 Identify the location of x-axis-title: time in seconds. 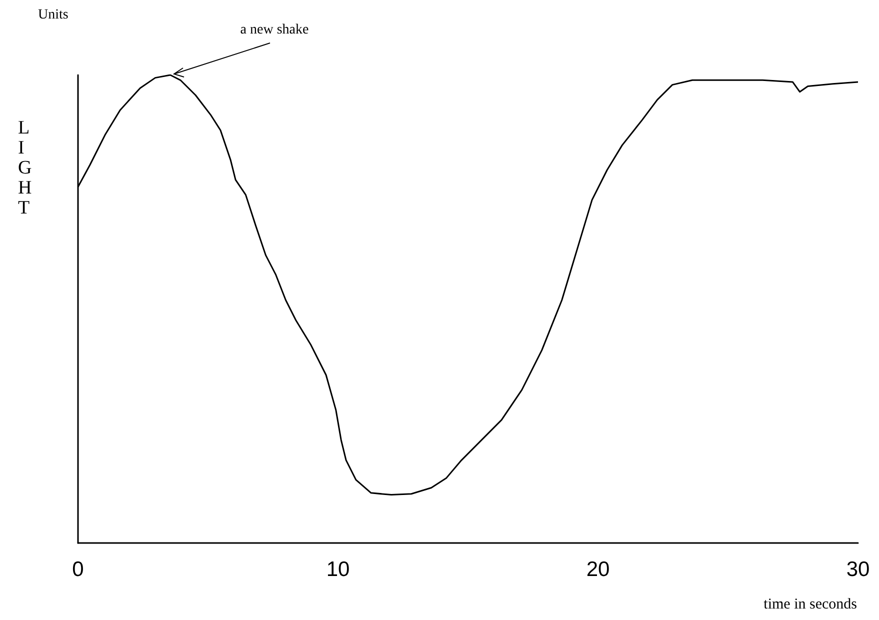
(811, 604).